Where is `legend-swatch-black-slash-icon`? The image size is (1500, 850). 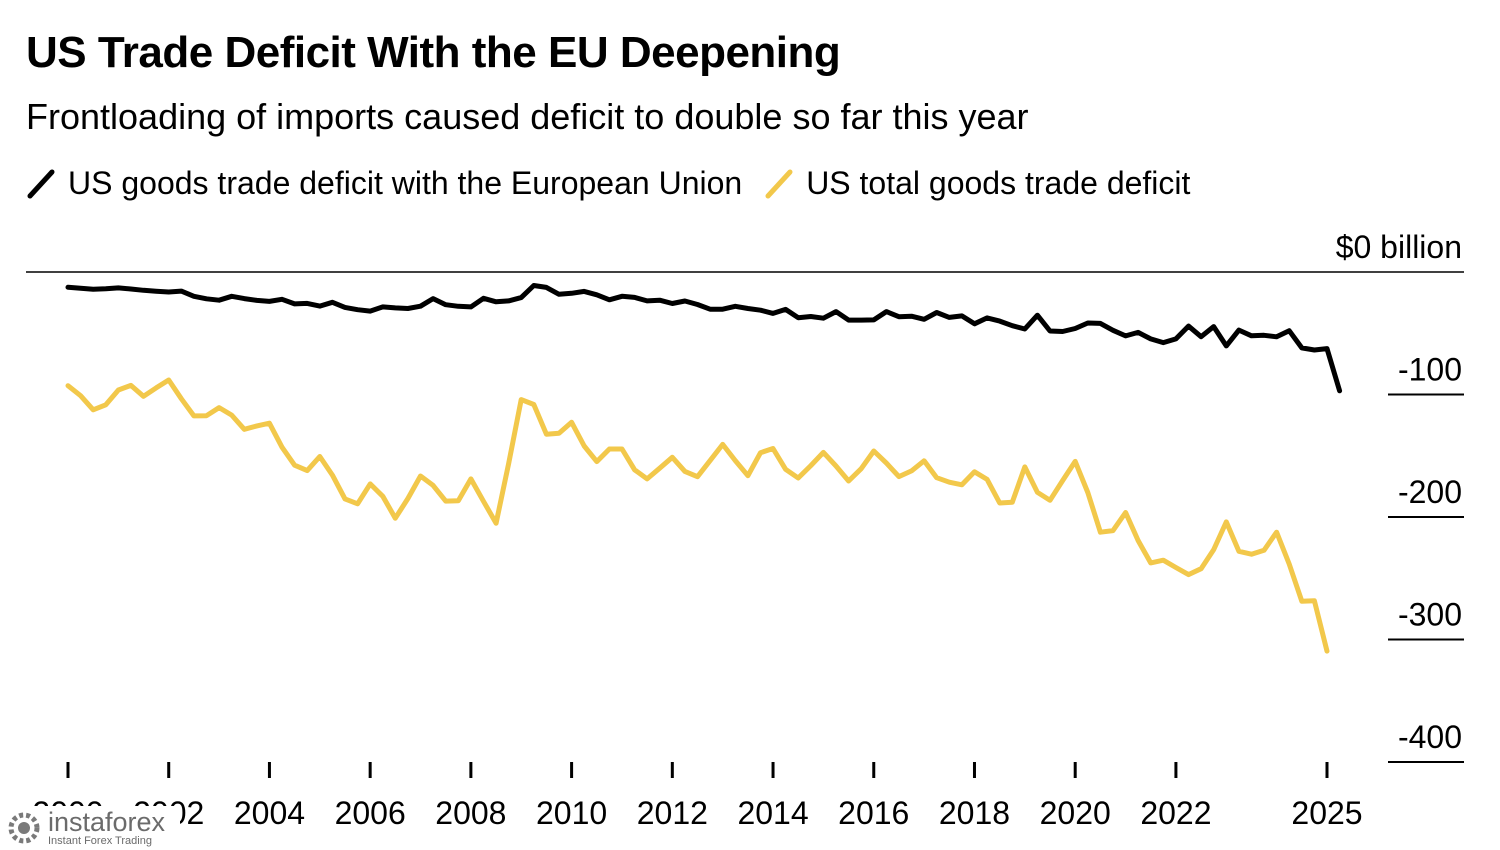 legend-swatch-black-slash-icon is located at coordinates (41, 183).